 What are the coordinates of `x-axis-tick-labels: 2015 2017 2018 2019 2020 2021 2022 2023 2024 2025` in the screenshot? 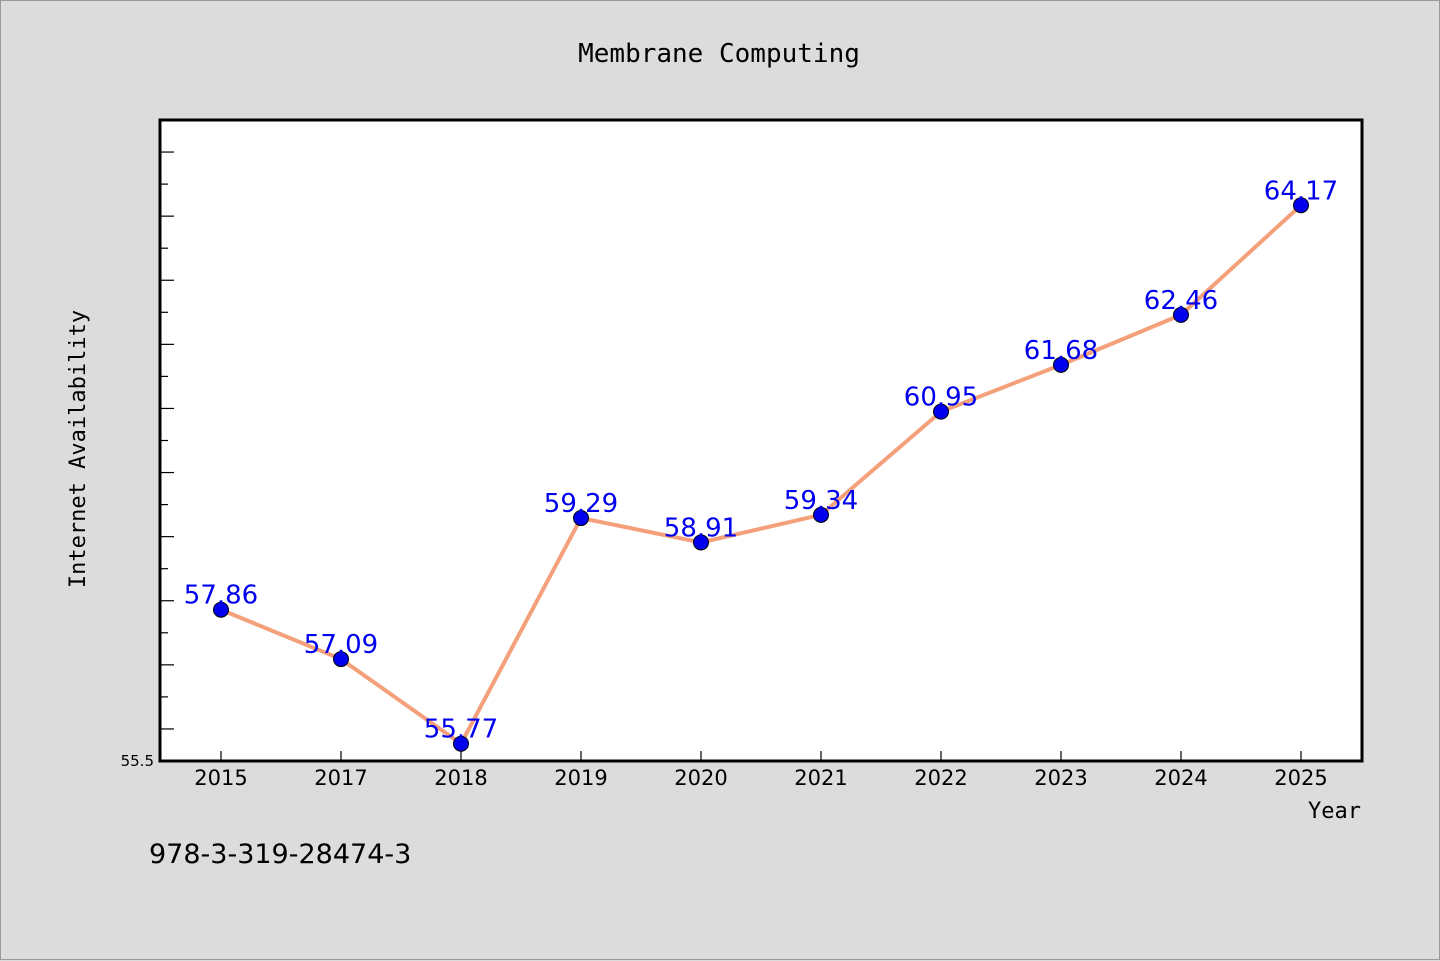 It's located at (760, 778).